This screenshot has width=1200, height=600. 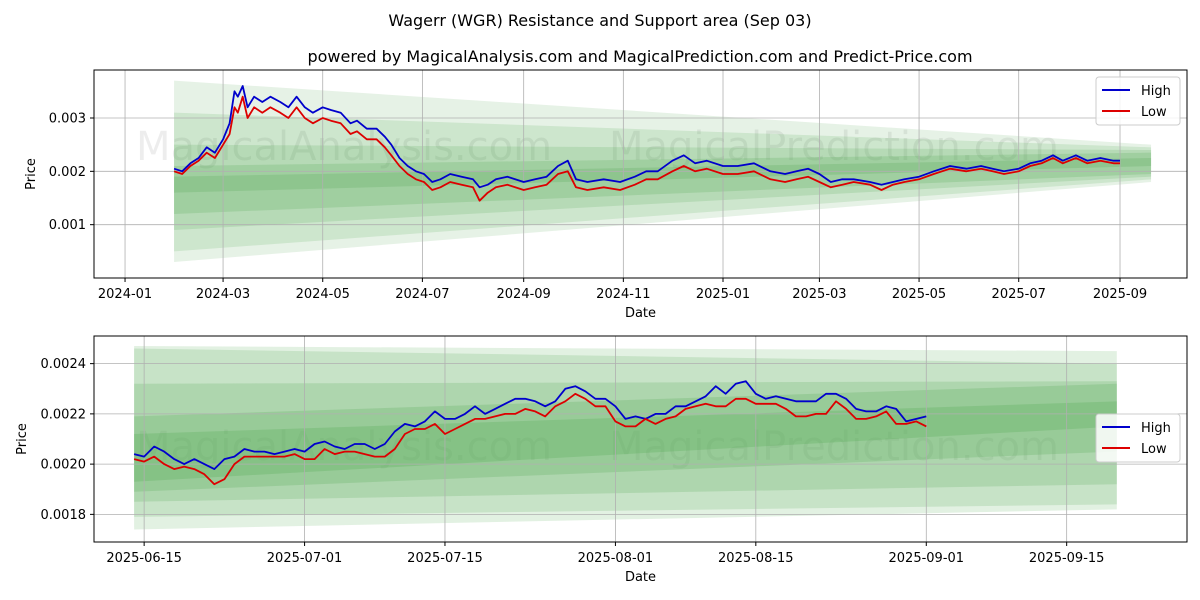 What do you see at coordinates (756, 558) in the screenshot?
I see `x-tick-label: 2025-08-15` at bounding box center [756, 558].